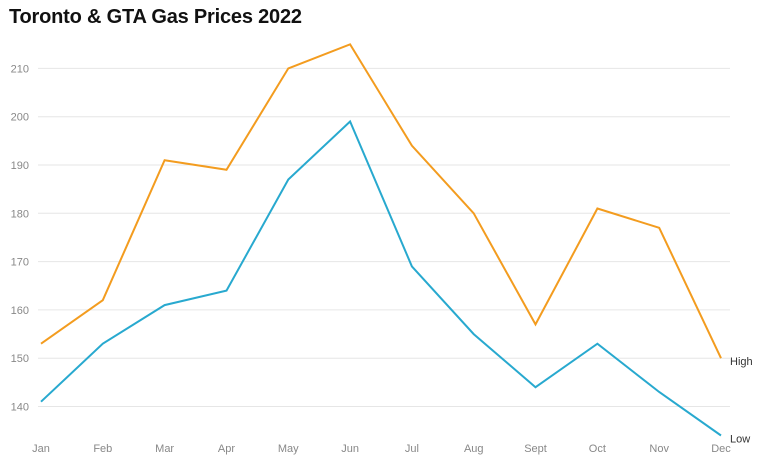 This screenshot has height=468, width=768. Describe the element at coordinates (659, 449) in the screenshot. I see `x-tick-label: Nov` at that location.